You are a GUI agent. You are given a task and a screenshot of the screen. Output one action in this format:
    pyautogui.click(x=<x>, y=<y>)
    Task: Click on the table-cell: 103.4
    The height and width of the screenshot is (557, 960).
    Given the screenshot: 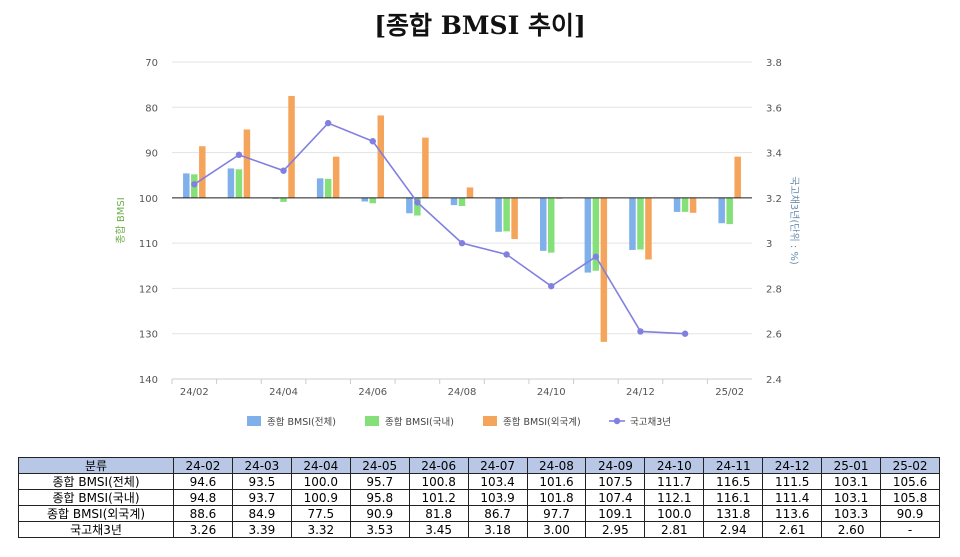 What is the action you would take?
    pyautogui.click(x=497, y=481)
    